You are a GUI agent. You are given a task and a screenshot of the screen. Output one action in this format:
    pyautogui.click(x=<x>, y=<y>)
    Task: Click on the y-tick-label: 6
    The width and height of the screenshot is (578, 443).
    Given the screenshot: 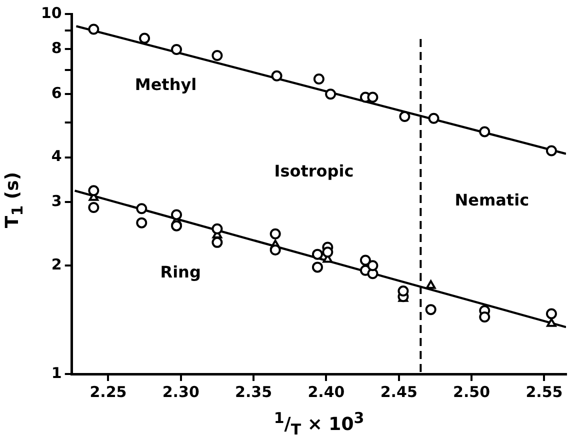 What is the action you would take?
    pyautogui.click(x=56, y=93)
    